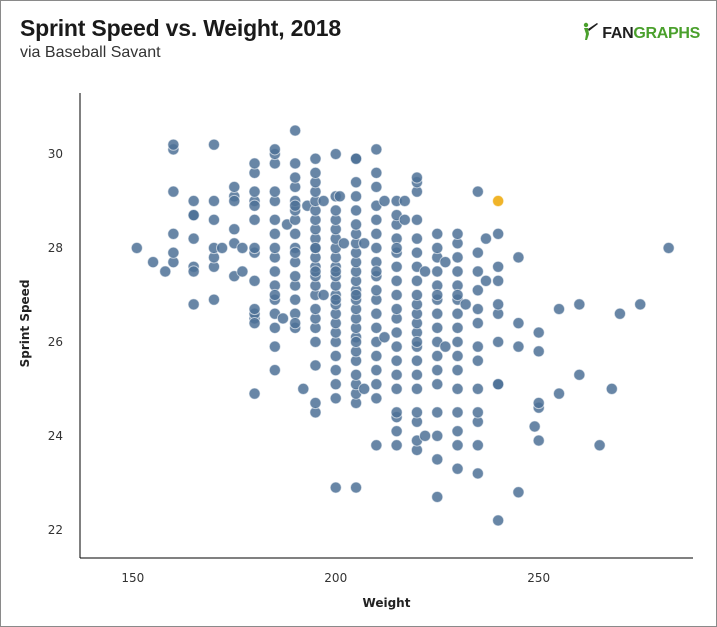 The image size is (717, 627). Describe the element at coordinates (55, 530) in the screenshot. I see `y-tick-label: 22` at that location.